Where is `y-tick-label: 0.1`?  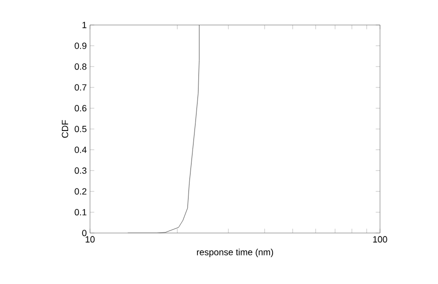
y-tick-label: 0.1 is located at coordinates (80, 212).